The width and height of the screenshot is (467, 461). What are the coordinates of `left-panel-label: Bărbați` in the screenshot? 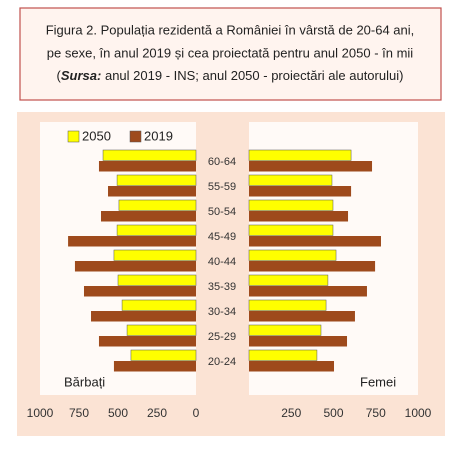 It's located at (84, 381).